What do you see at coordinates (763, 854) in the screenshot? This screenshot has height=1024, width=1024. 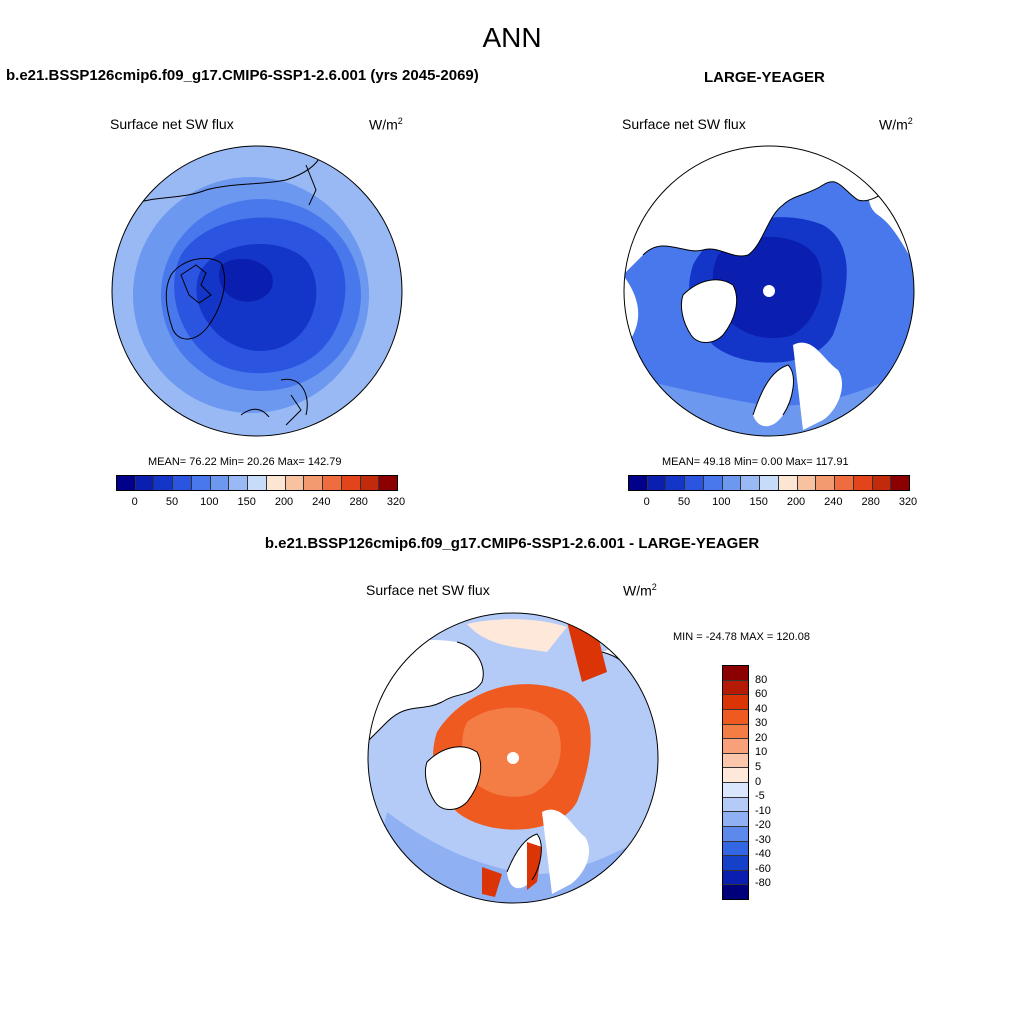 I see `colorbar-tick: -40` at bounding box center [763, 854].